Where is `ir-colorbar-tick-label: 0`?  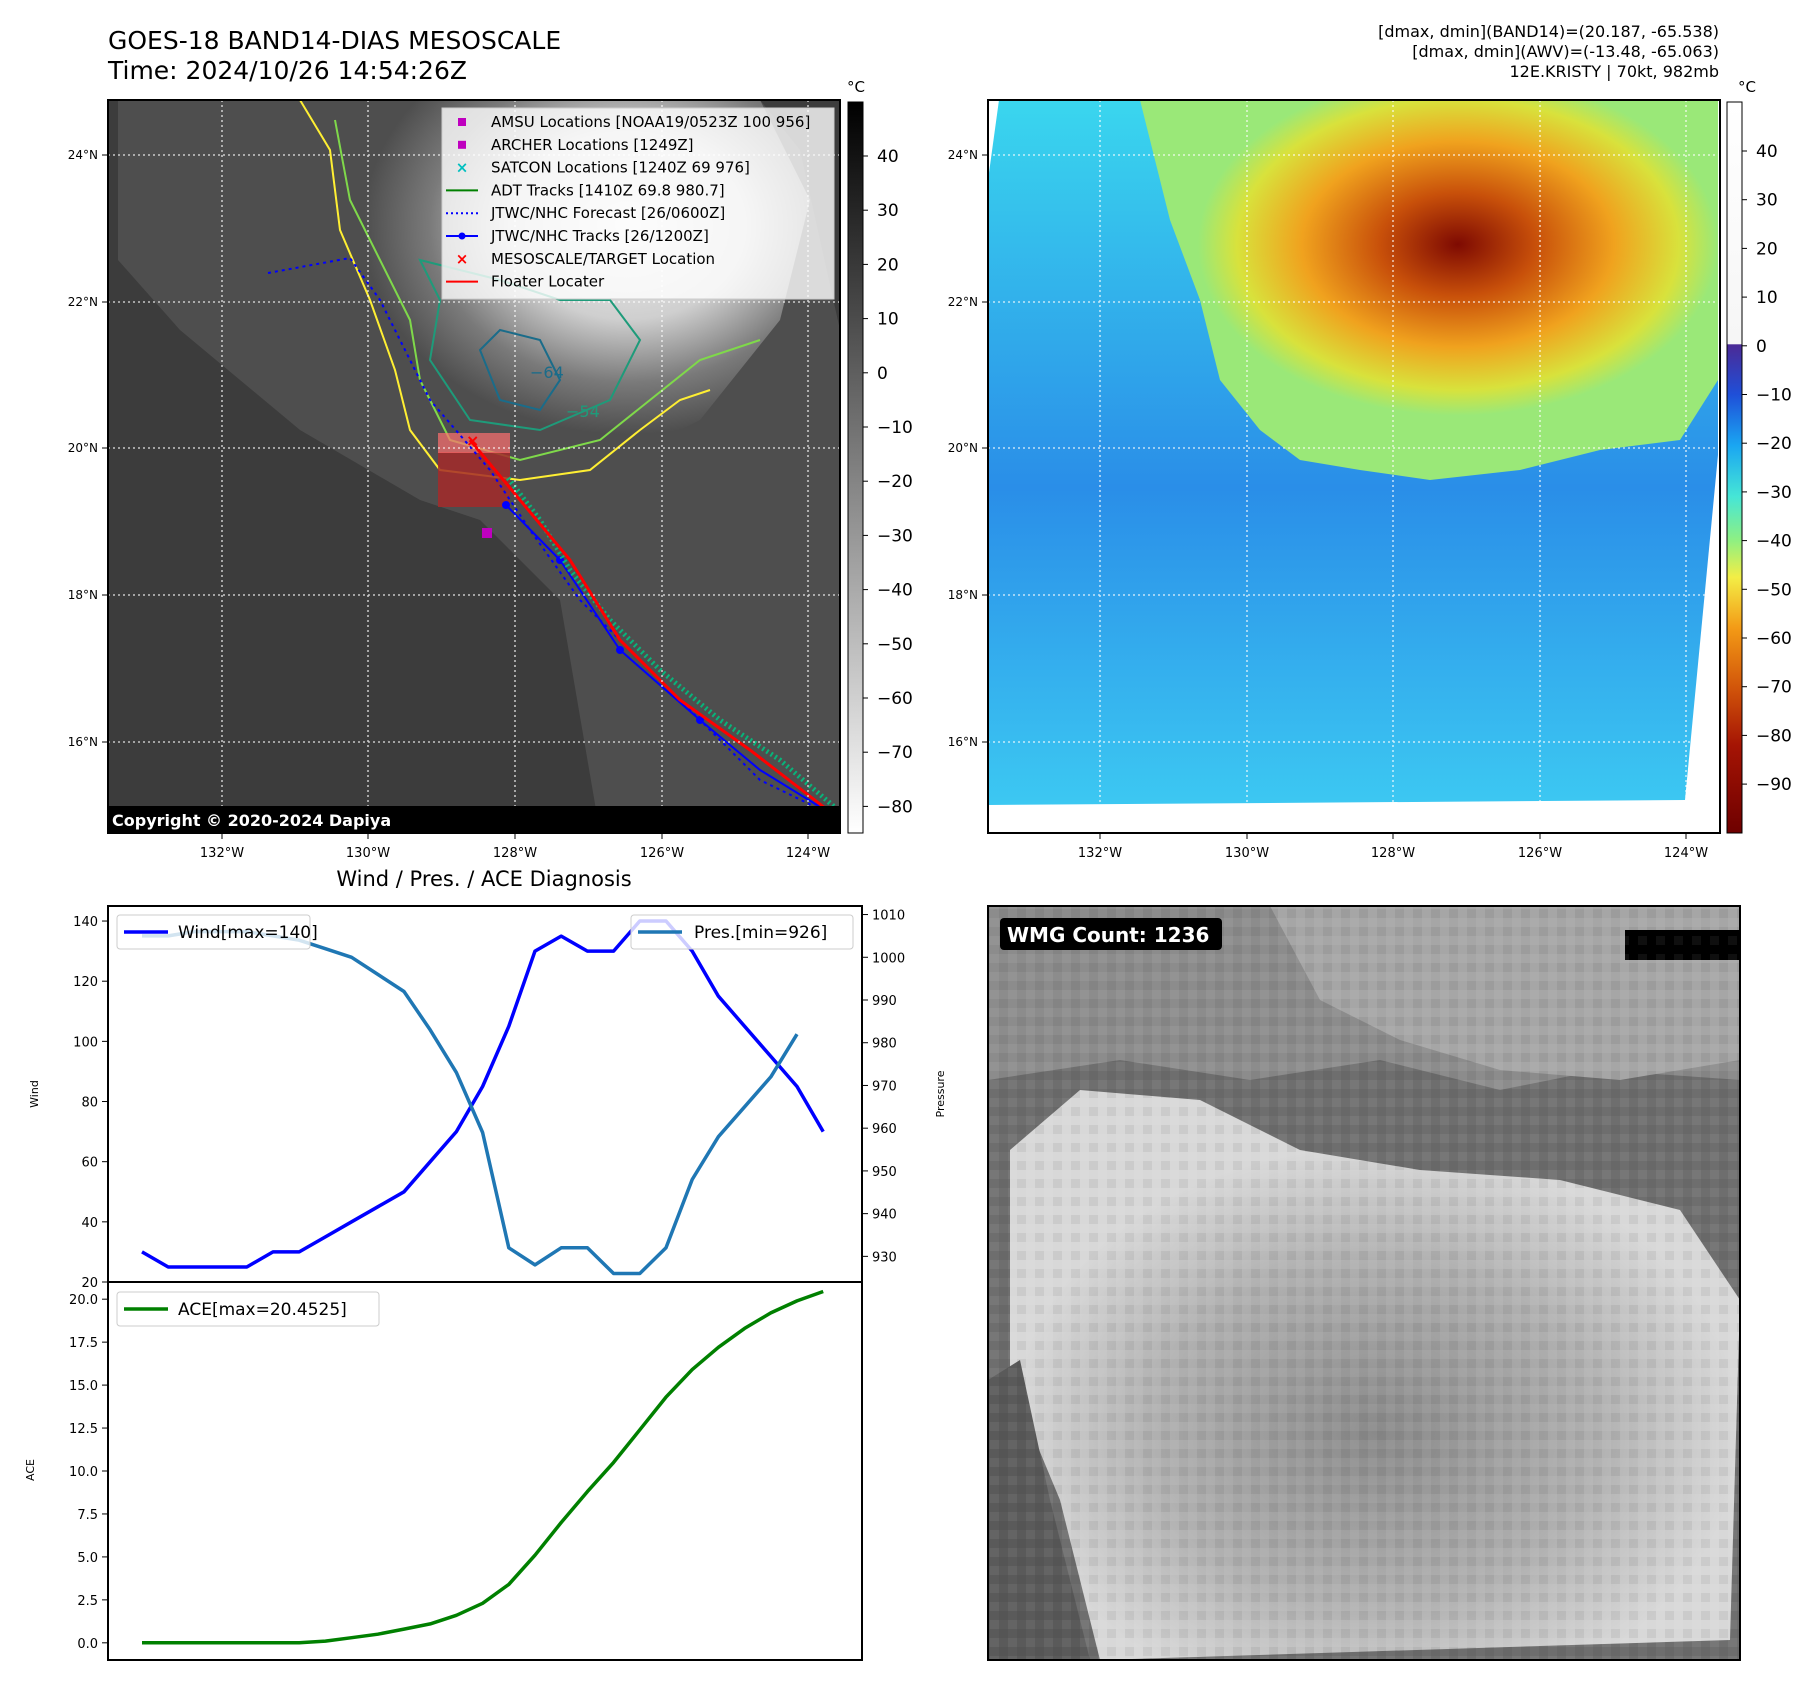
ir-colorbar-tick-label: 0 is located at coordinates (882, 374).